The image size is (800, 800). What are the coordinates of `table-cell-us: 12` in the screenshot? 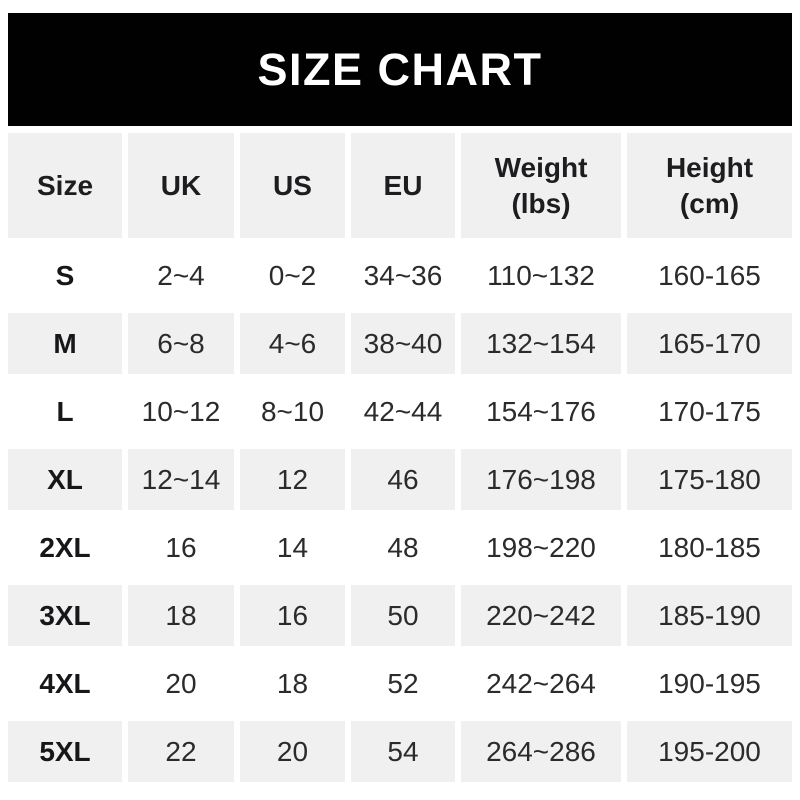 It's located at (292, 479).